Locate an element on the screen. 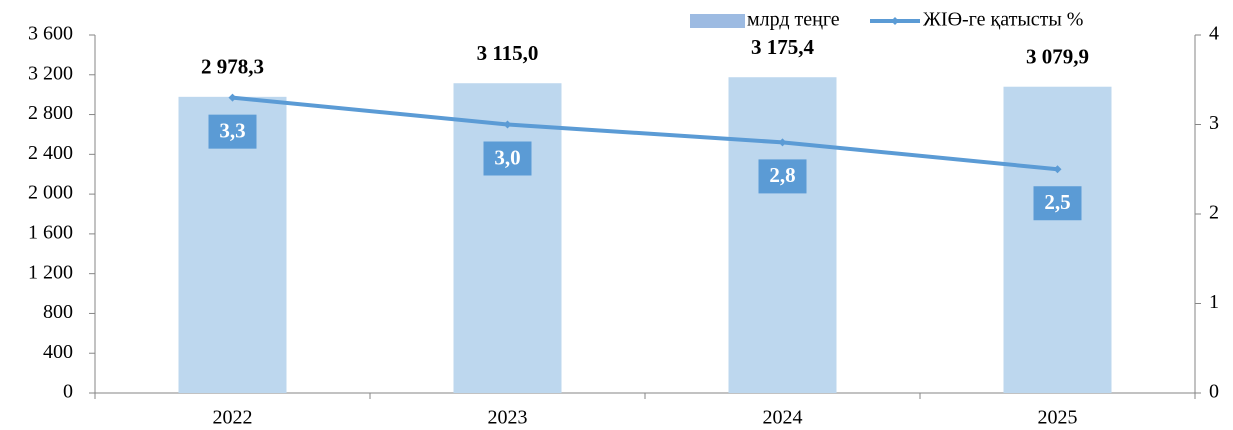 Image resolution: width=1233 pixels, height=430 pixels. y-tick-label: 1 600 is located at coordinates (50, 232).